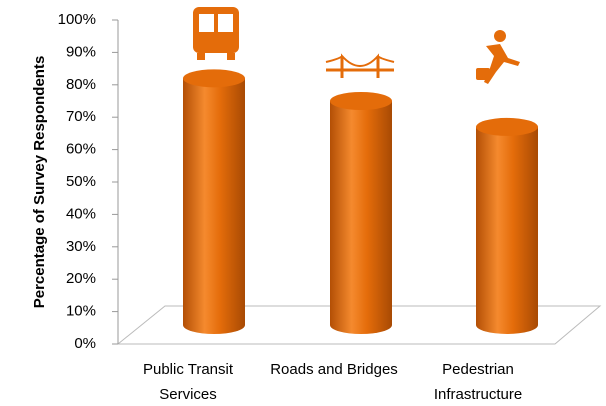  What do you see at coordinates (478, 382) in the screenshot?
I see `x-tick-label: Pedestrian Infrastructure` at bounding box center [478, 382].